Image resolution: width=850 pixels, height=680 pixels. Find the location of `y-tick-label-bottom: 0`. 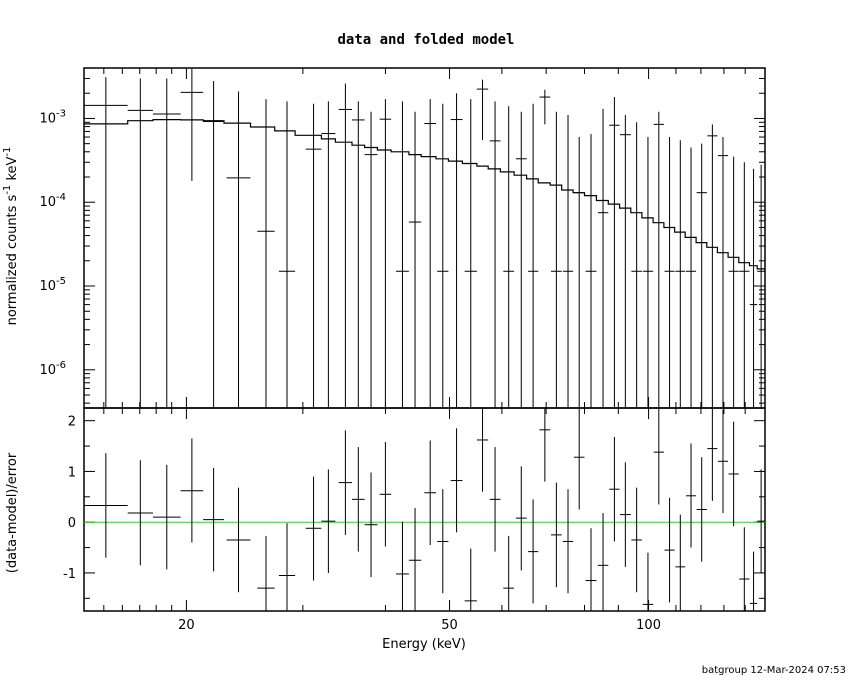

y-tick-label-bottom: 0 is located at coordinates (72, 523).